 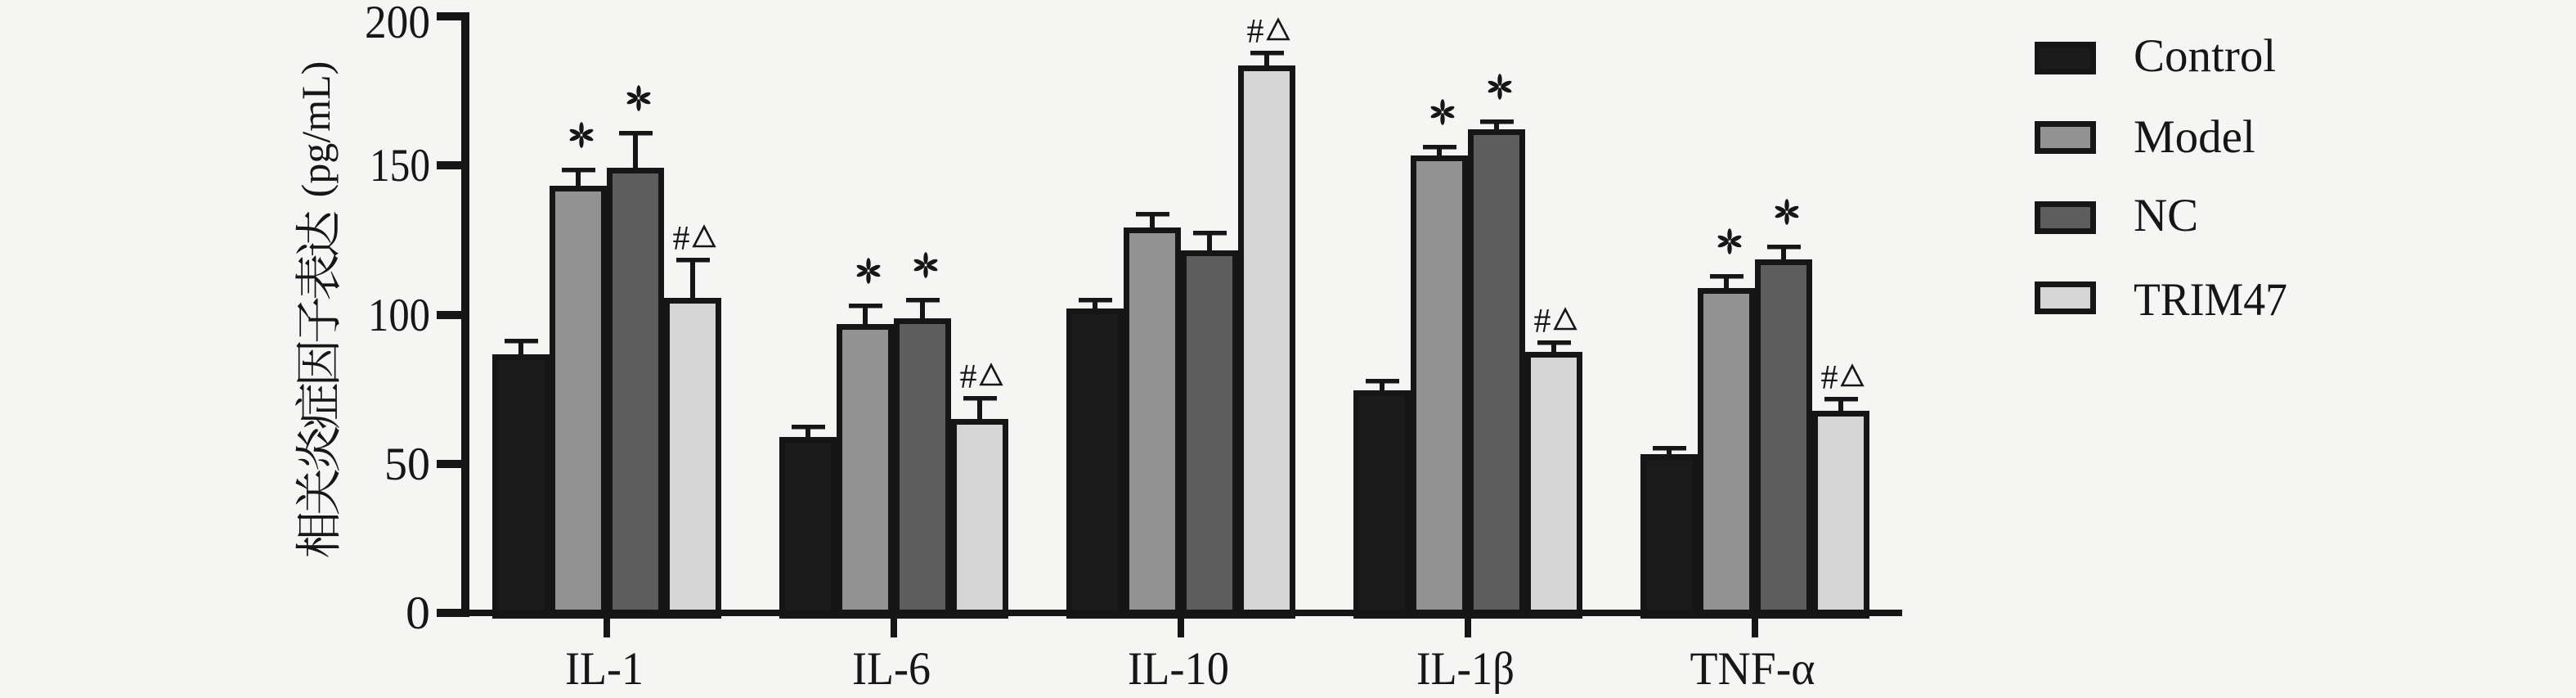 I want to click on svg-text: Control, so click(x=2205, y=56).